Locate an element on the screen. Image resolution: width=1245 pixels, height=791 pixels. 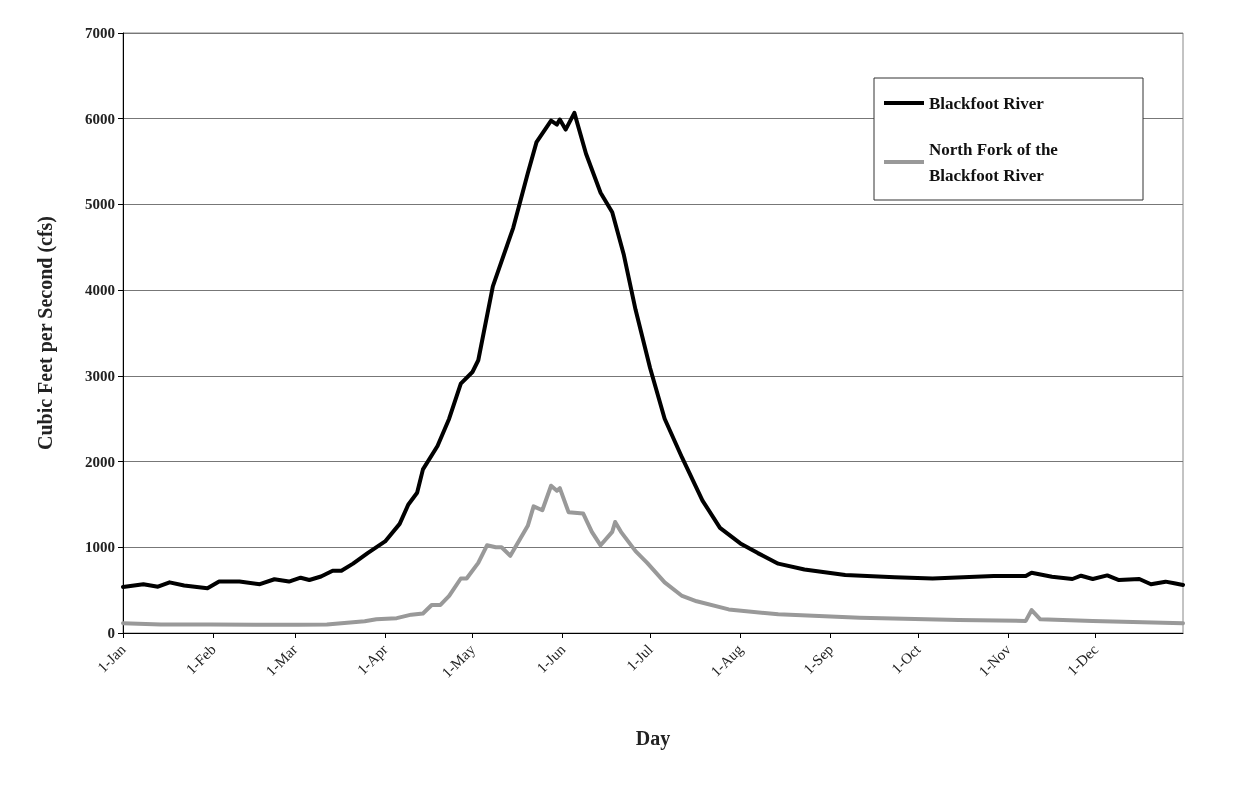
x-axis-title: Day is located at coordinates (653, 738).